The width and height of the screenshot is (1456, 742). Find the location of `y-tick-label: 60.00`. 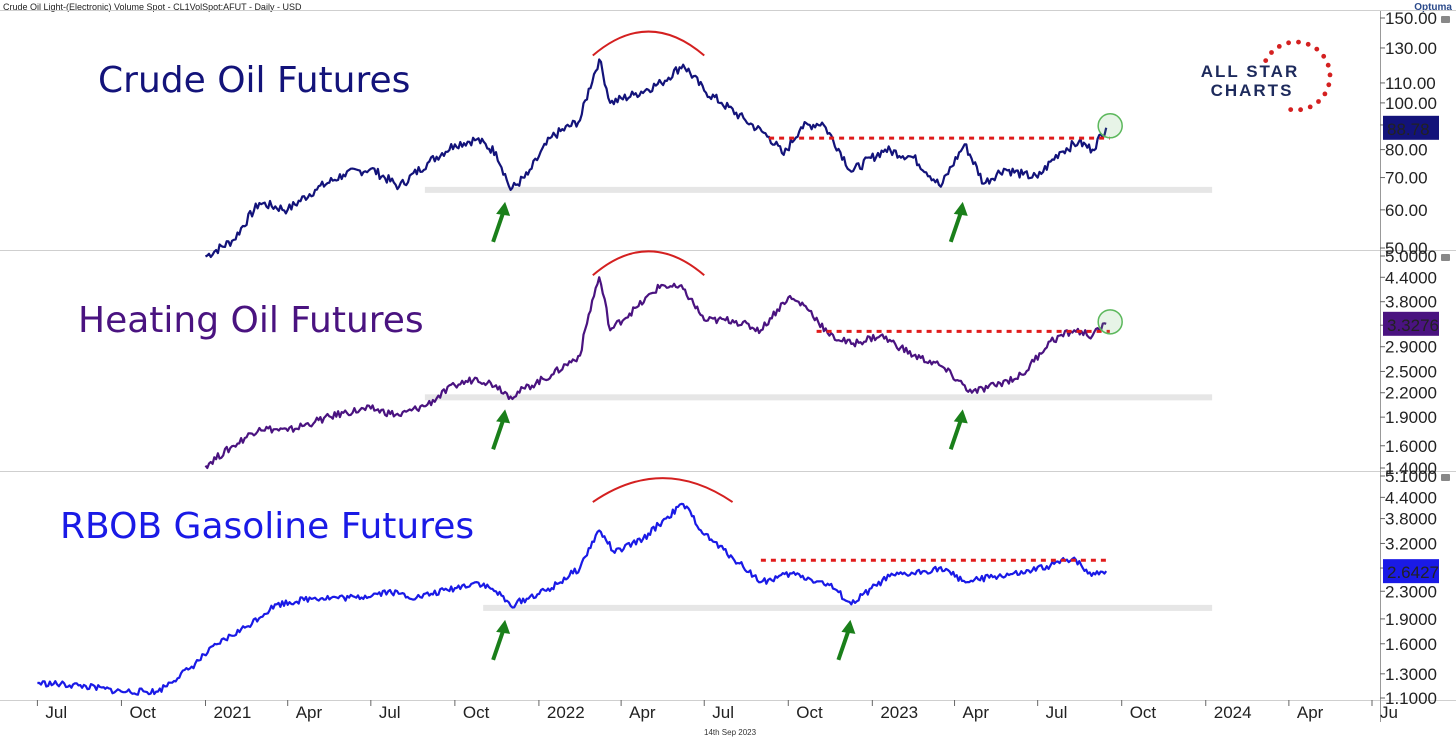

y-tick-label: 60.00 is located at coordinates (1406, 210).